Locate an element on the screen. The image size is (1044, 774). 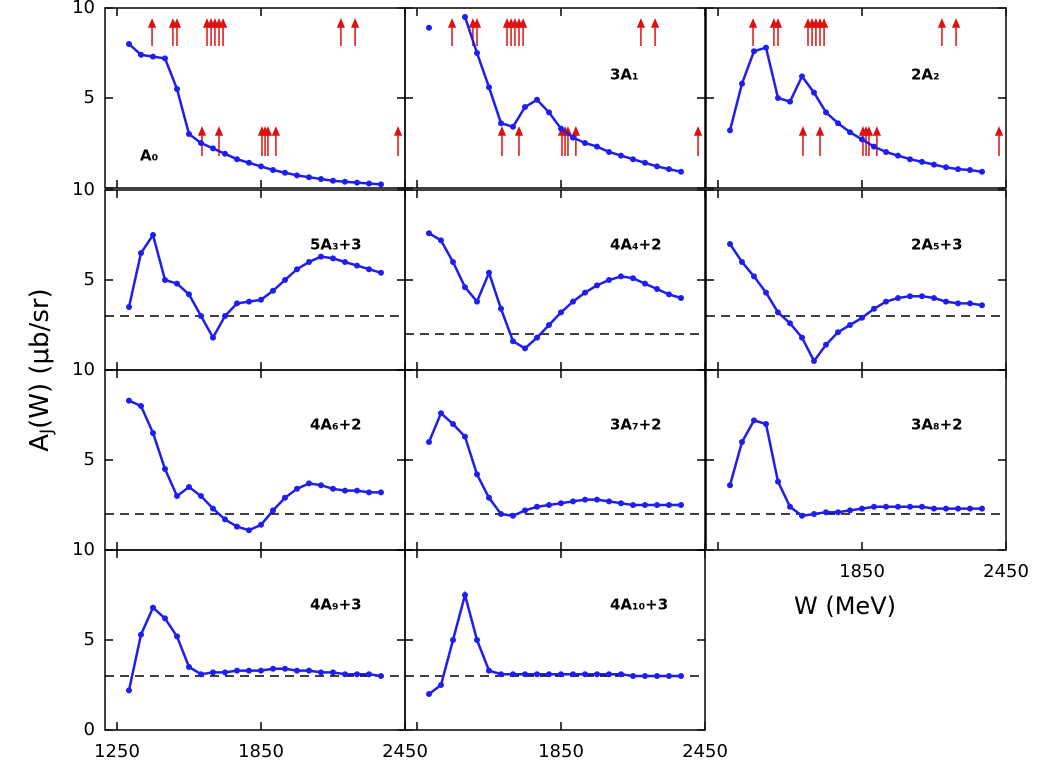
panel-label: 5A₃+3 is located at coordinates (336, 245).